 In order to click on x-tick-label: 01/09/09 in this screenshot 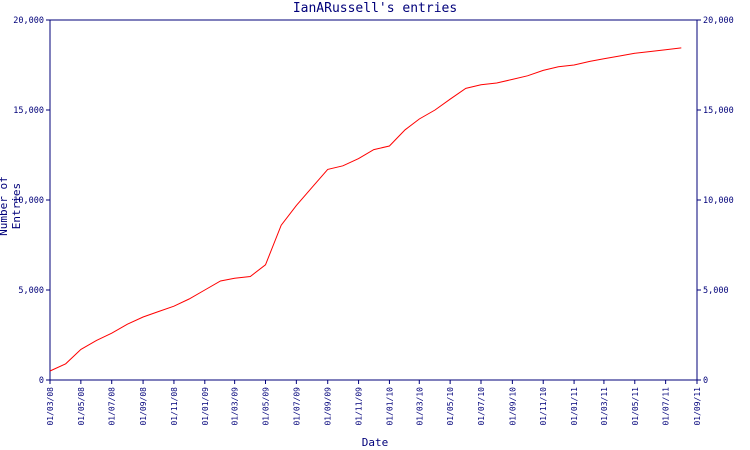, I will do `click(328, 406)`.